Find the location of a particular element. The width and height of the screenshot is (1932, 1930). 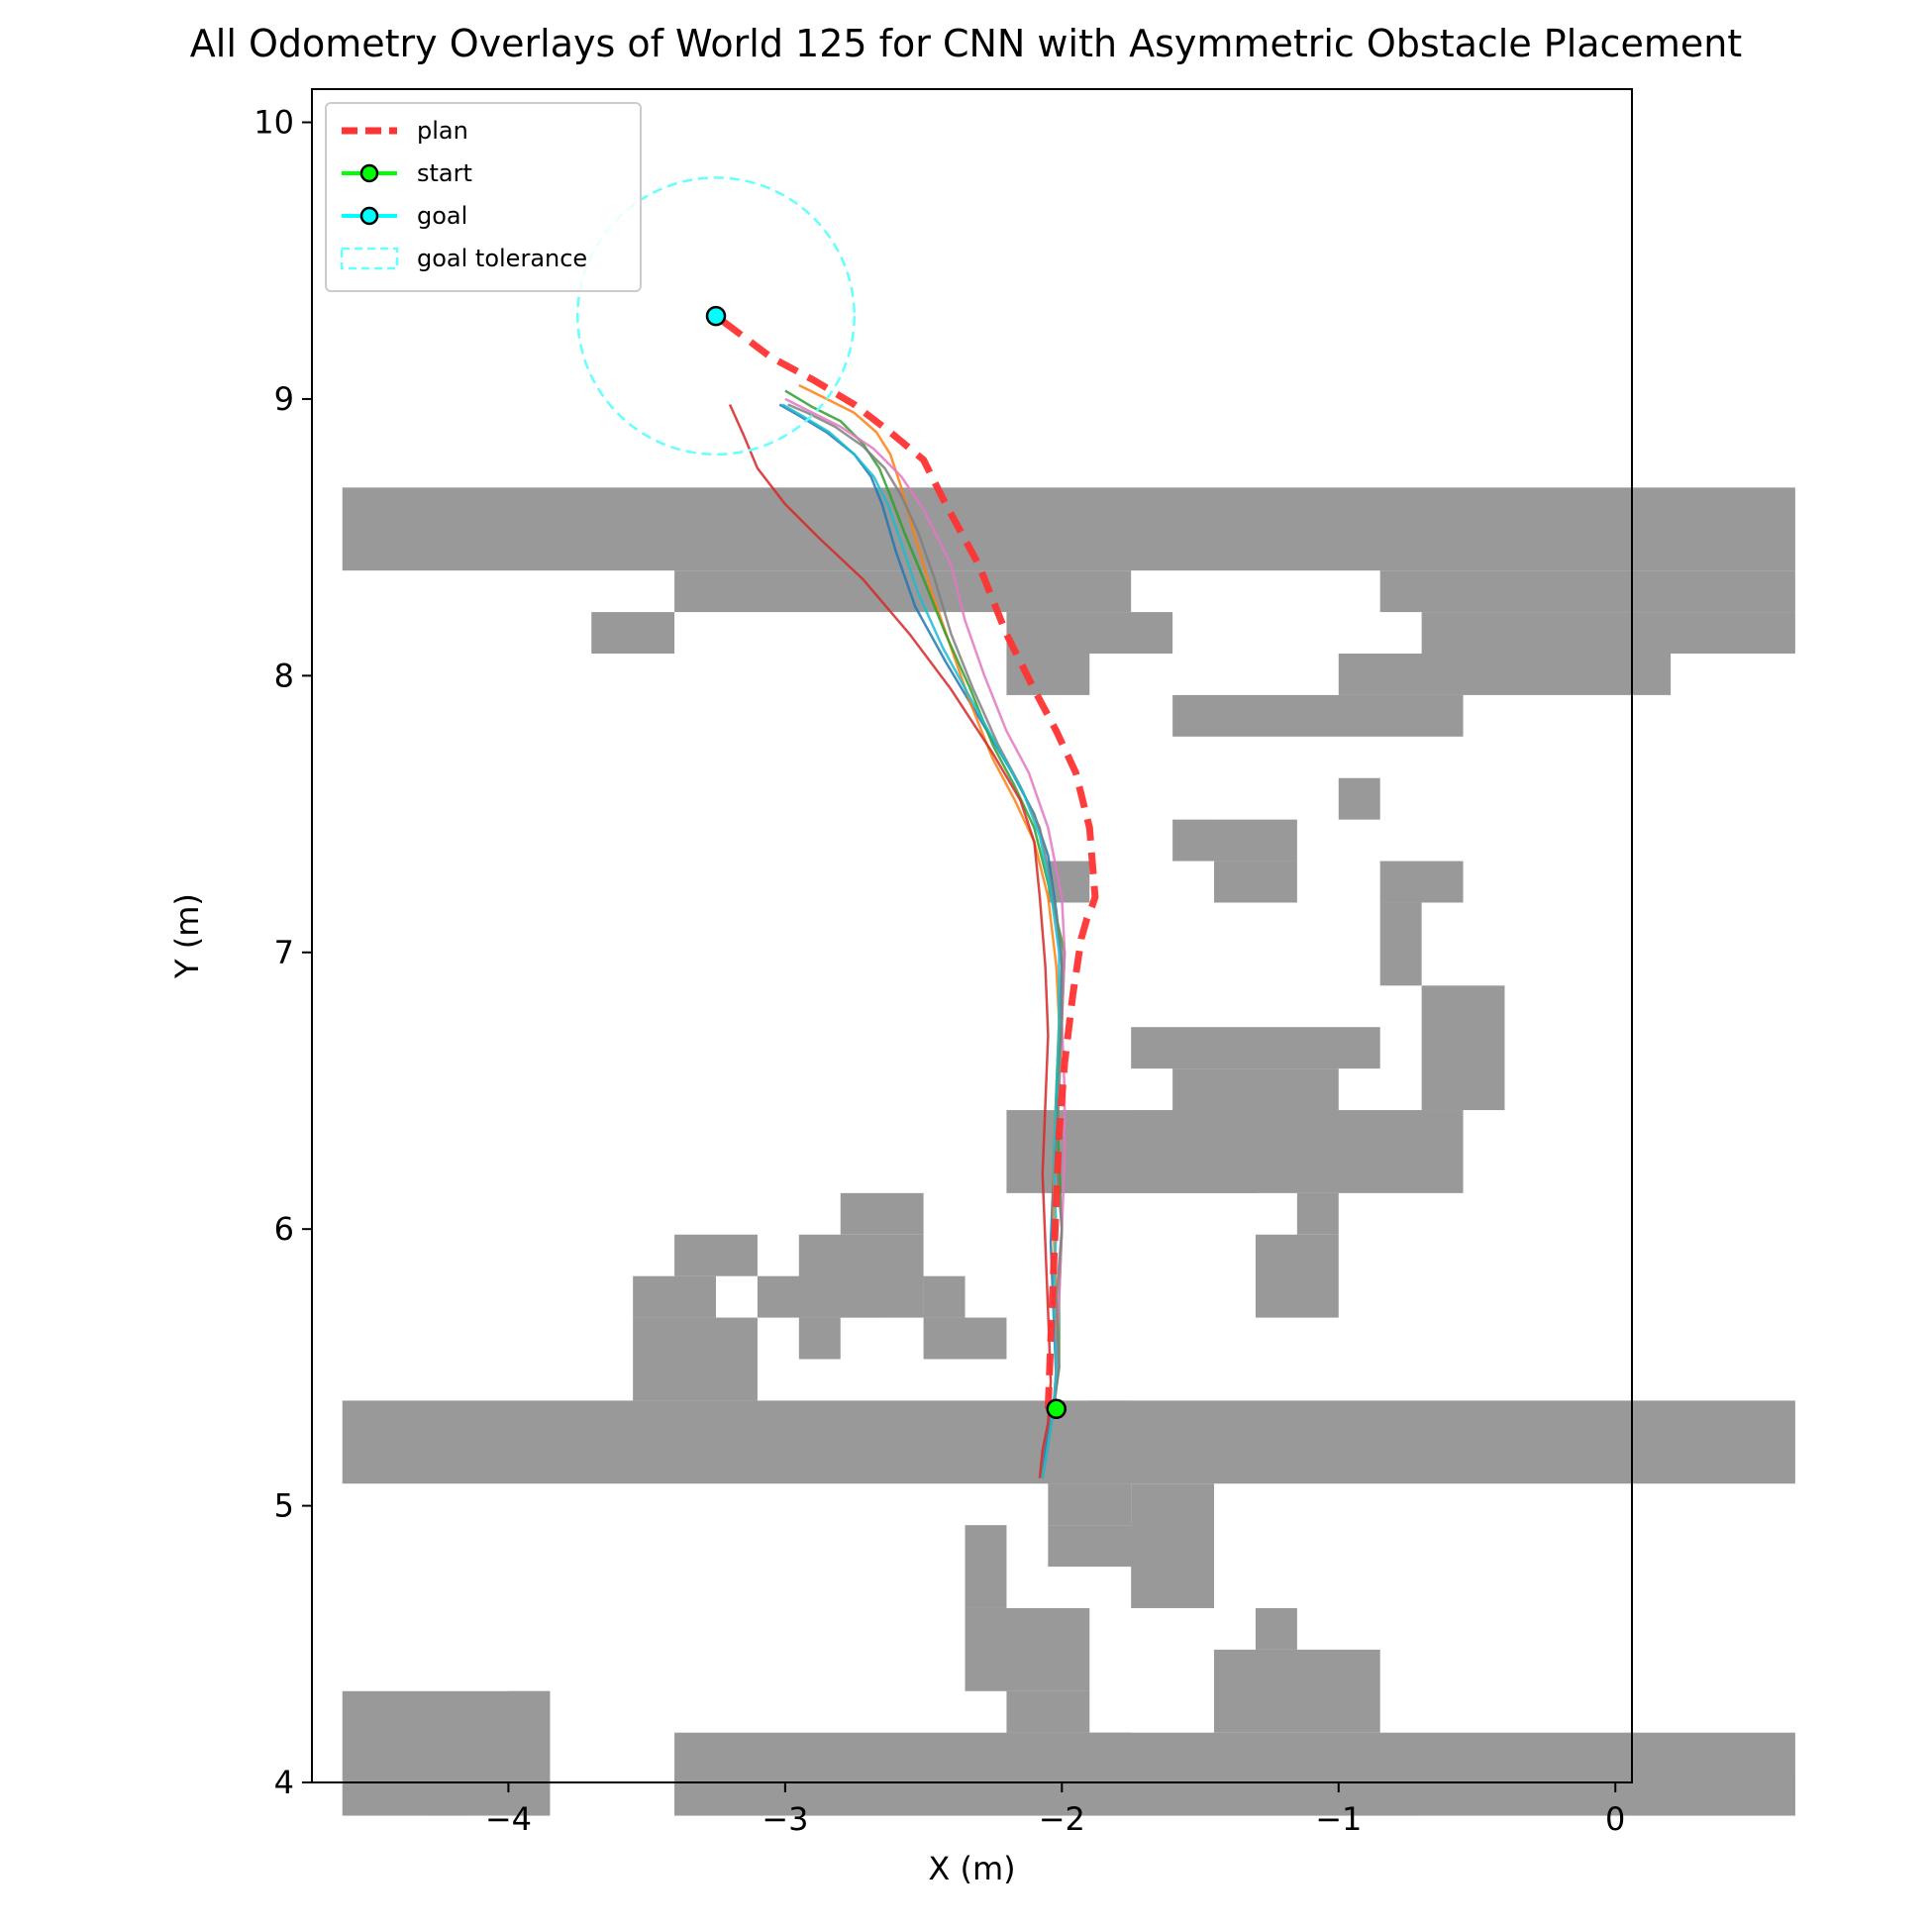

y-tick-label: 9 is located at coordinates (284, 399).